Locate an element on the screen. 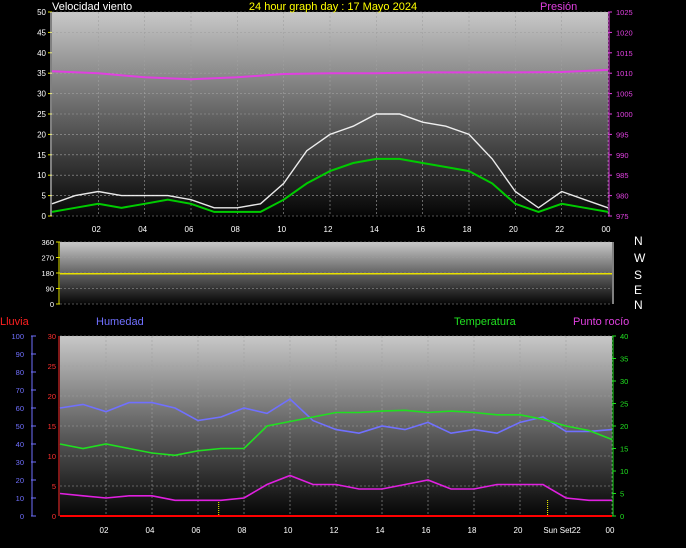 This screenshot has height=548, width=686. wind-tick-label: 45 is located at coordinates (41, 32).